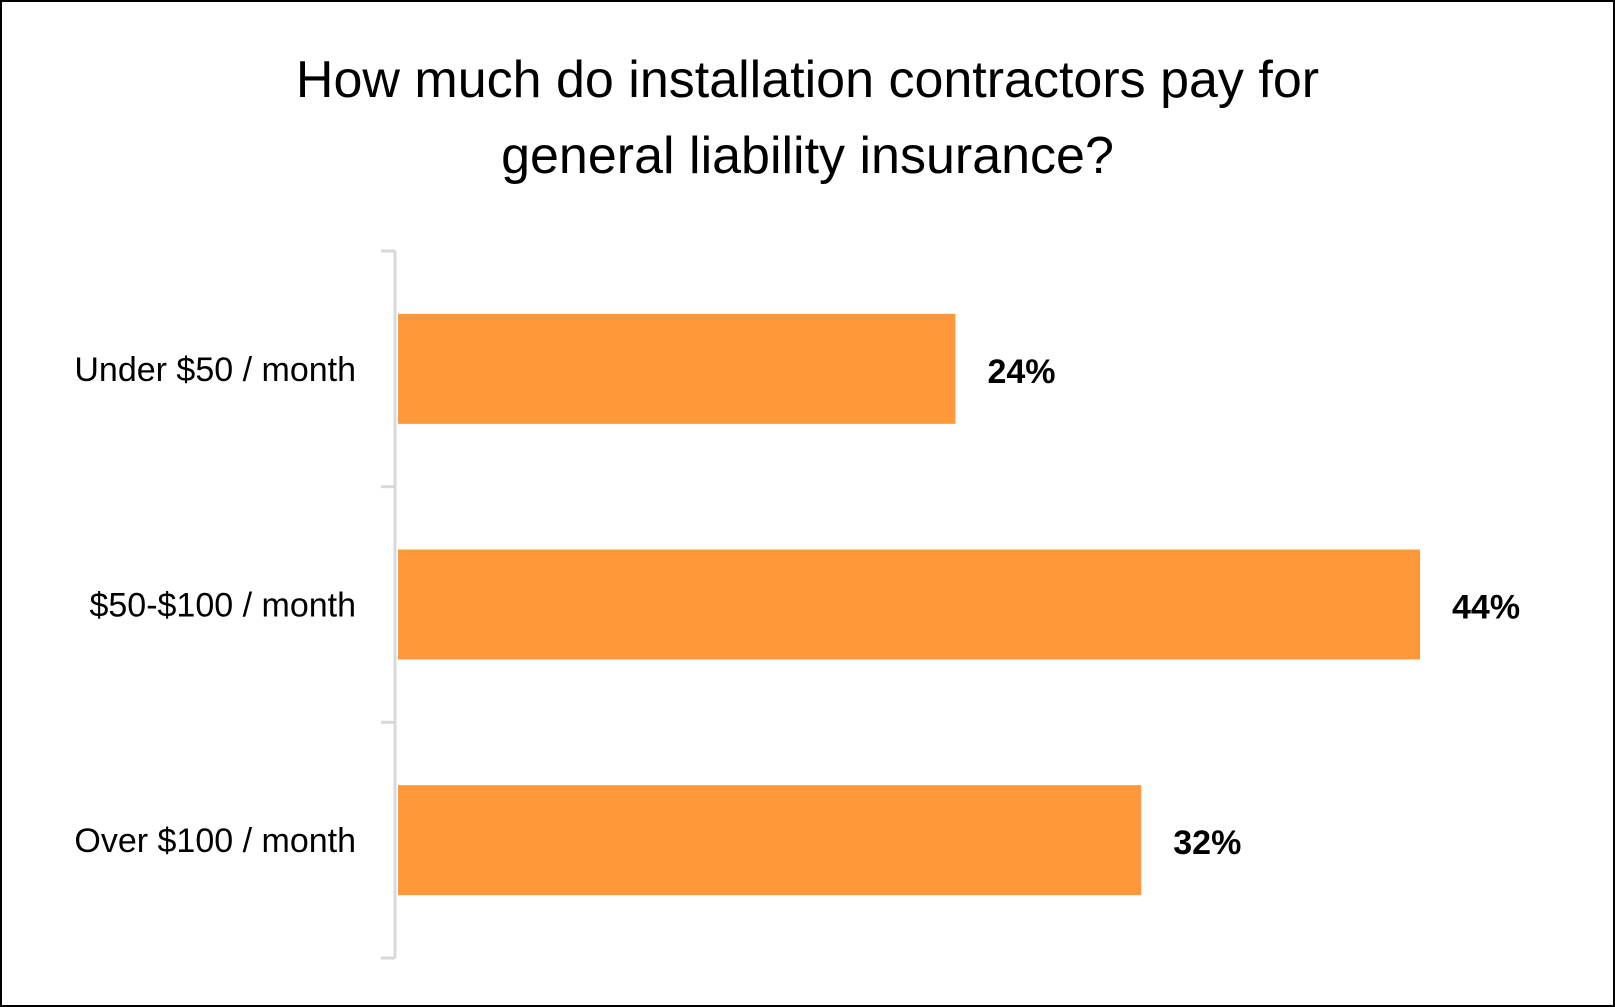  What do you see at coordinates (1486, 608) in the screenshot?
I see `data-label: 44%` at bounding box center [1486, 608].